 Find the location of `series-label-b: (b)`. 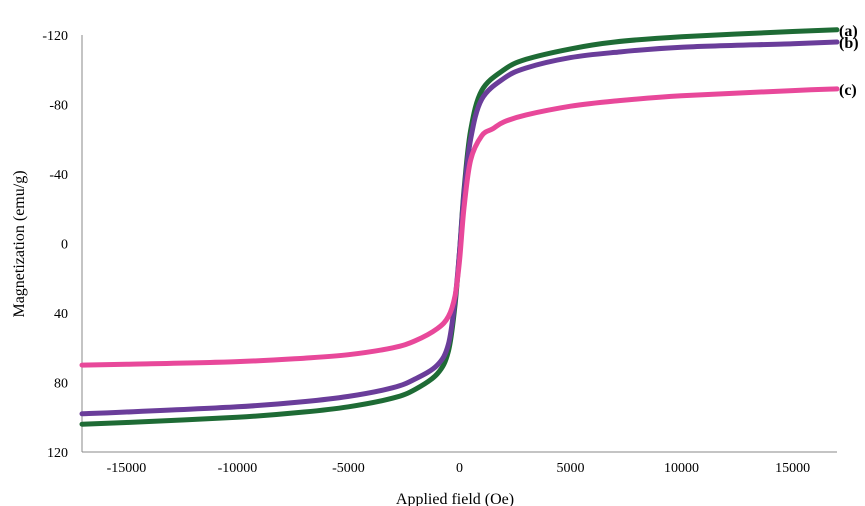

series-label-b: (b) is located at coordinates (849, 43).